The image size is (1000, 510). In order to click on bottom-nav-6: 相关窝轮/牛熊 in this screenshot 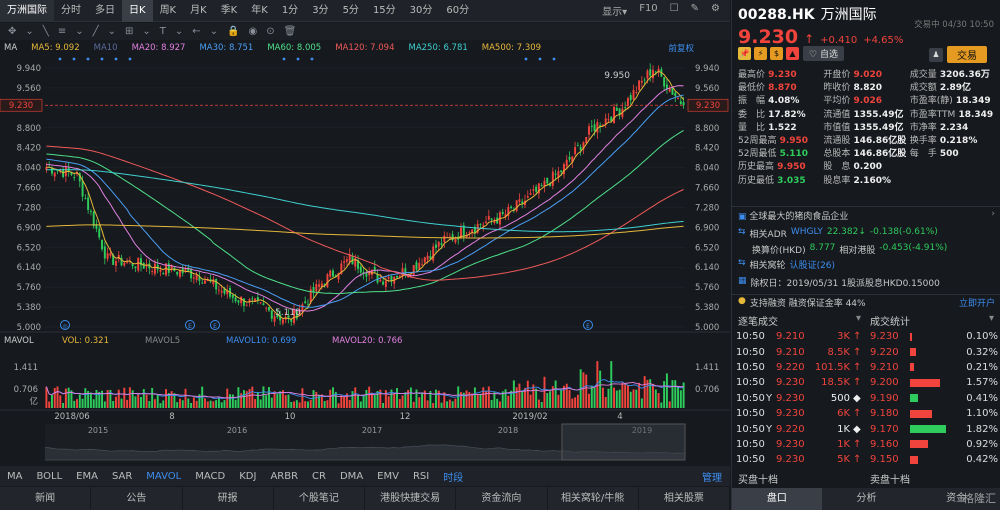, I will do `click(593, 498)`.